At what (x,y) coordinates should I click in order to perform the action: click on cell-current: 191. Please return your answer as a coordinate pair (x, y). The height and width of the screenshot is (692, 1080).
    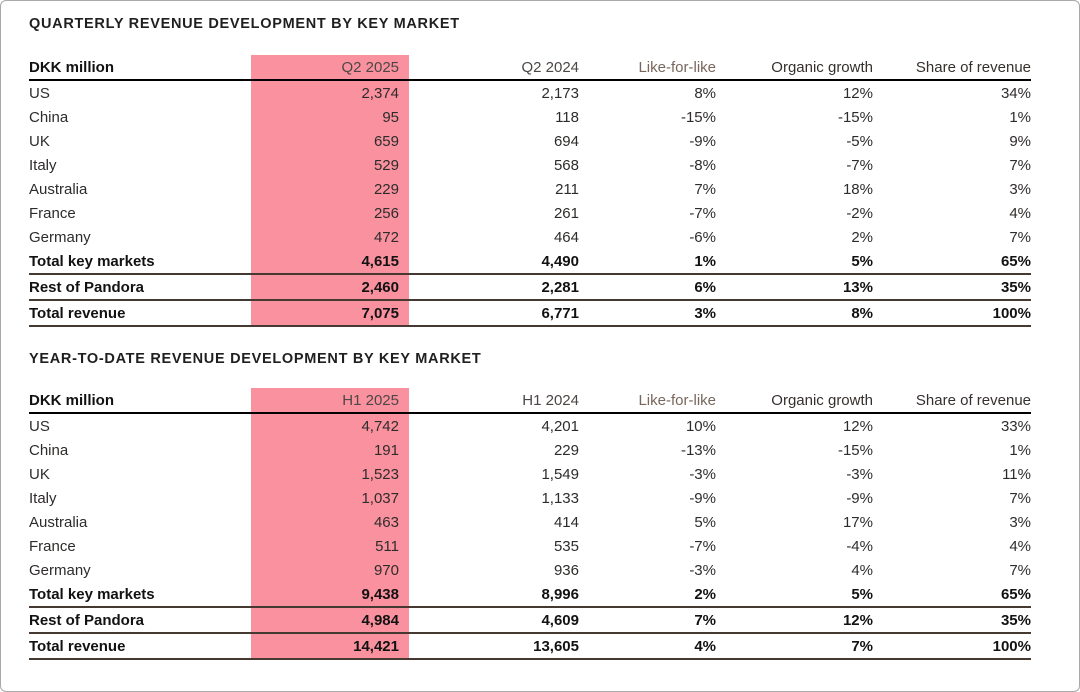
    Looking at the image, I should click on (330, 450).